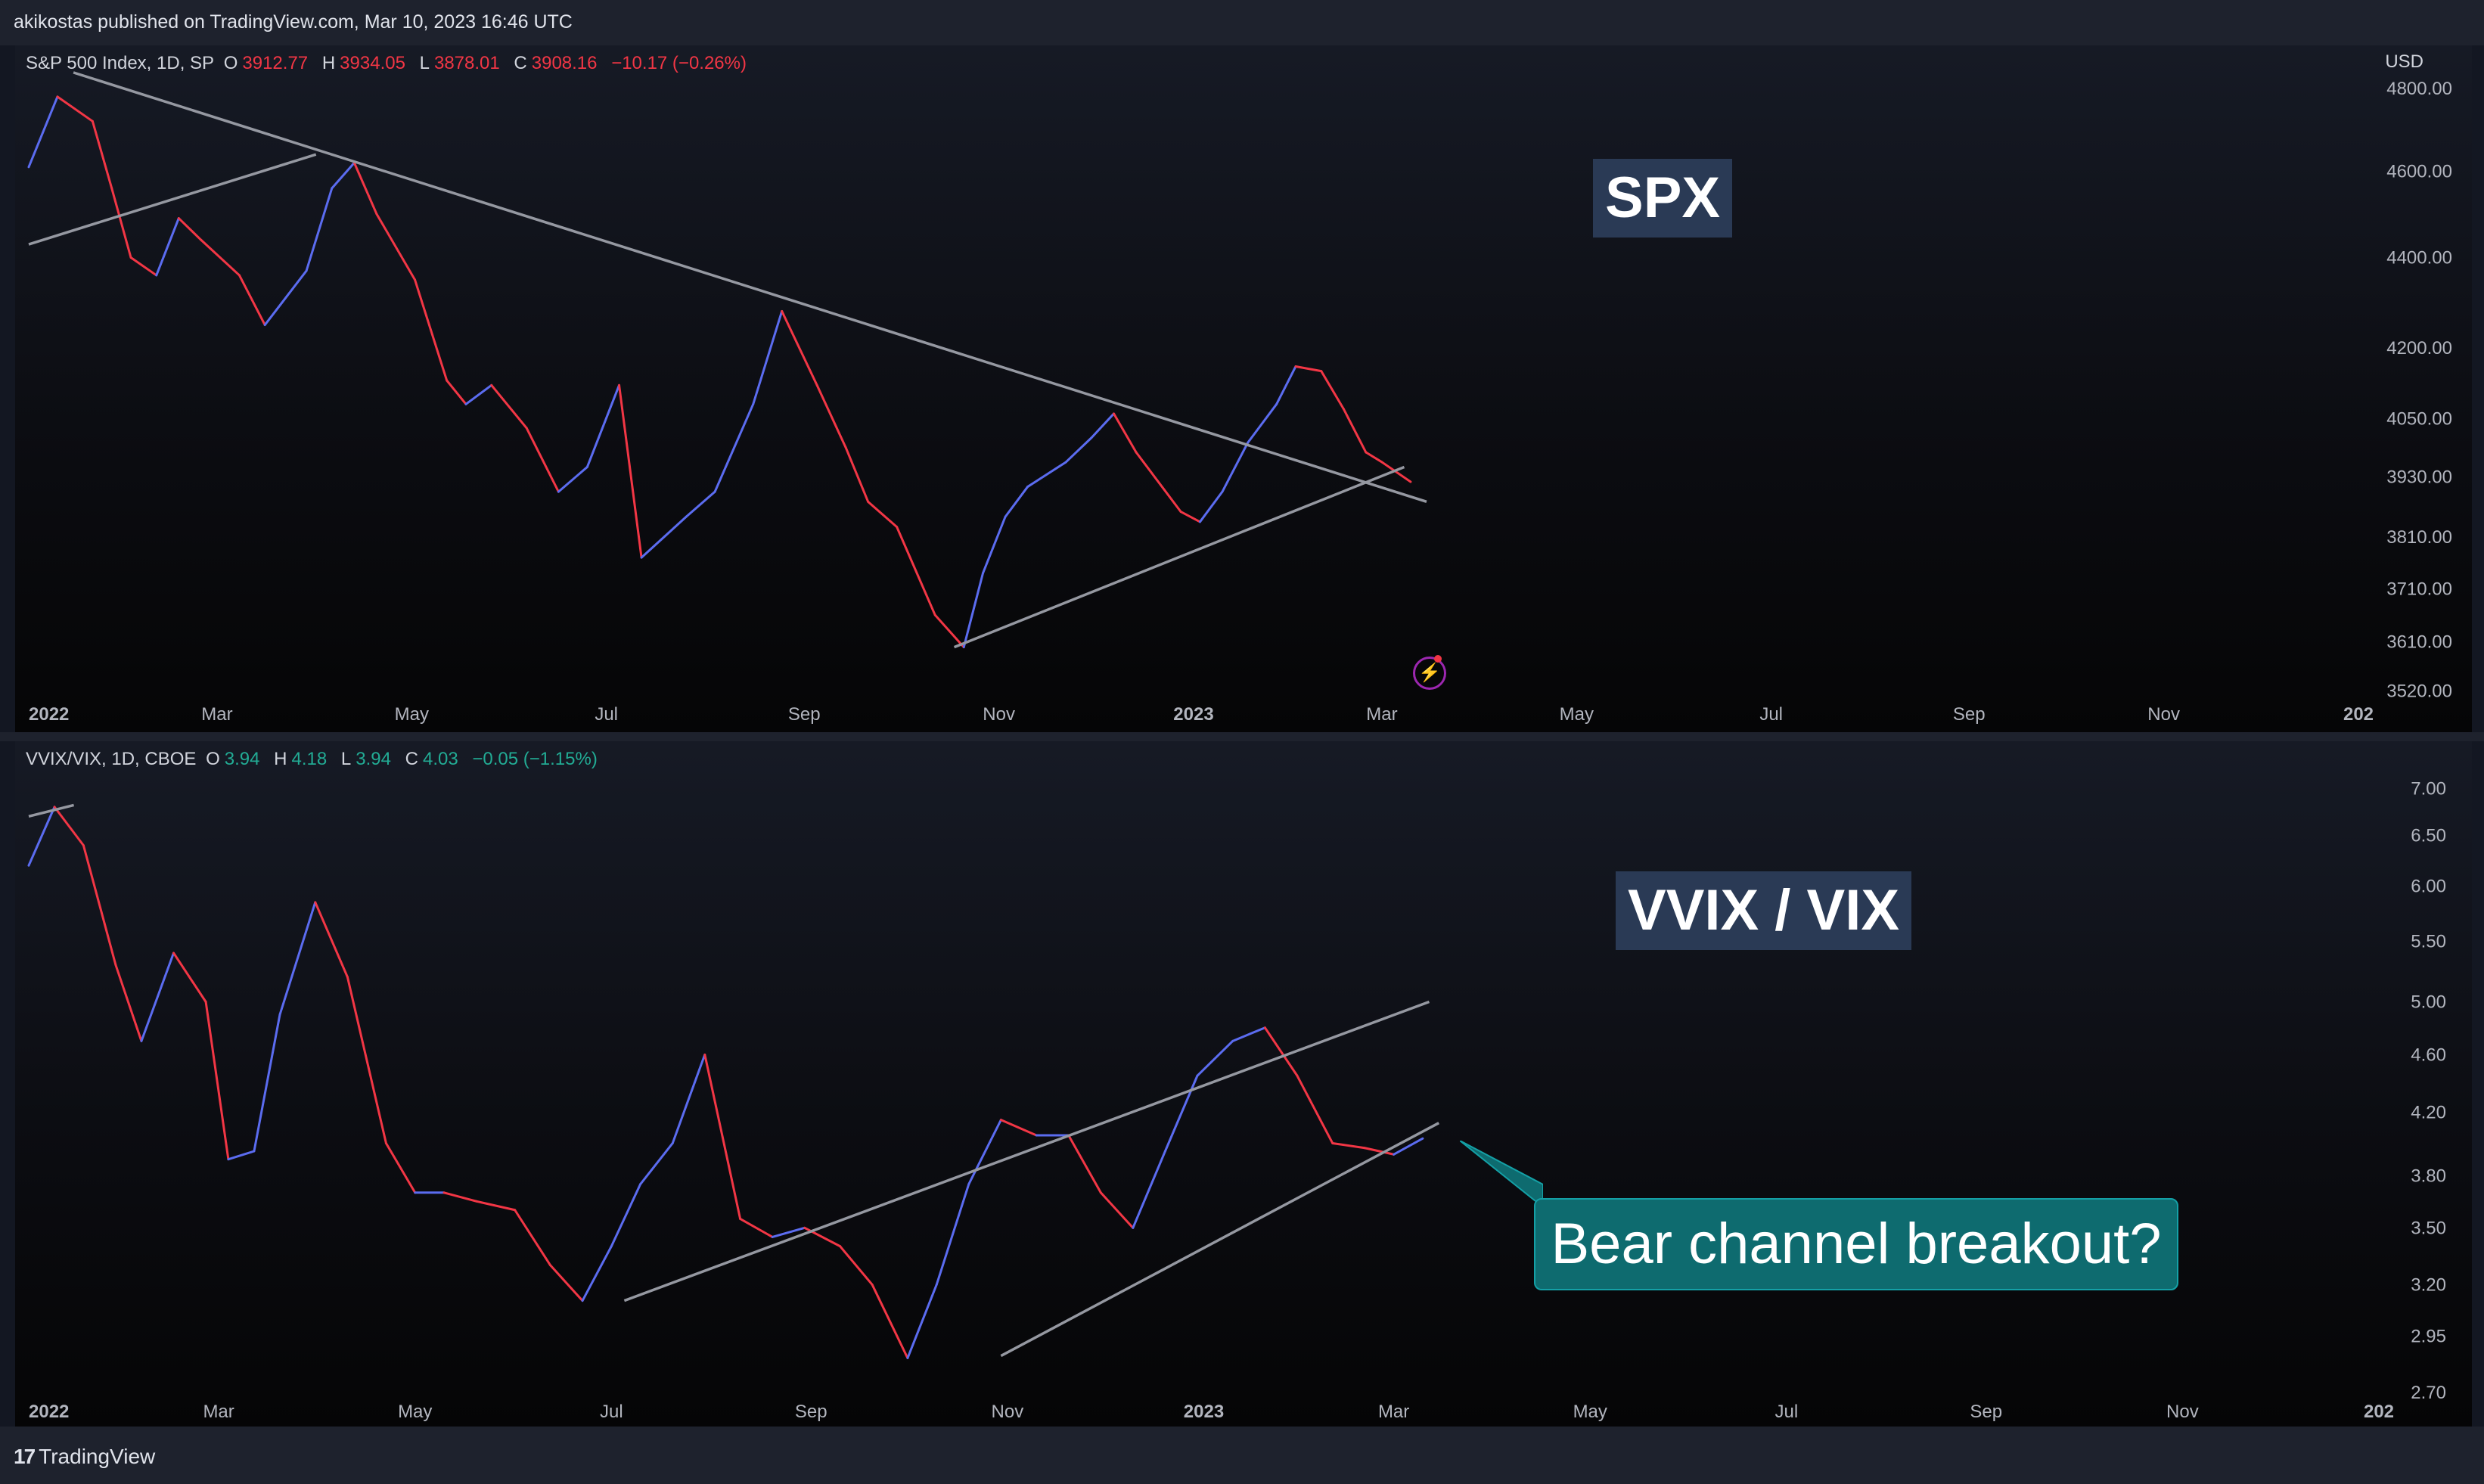 Image resolution: width=2484 pixels, height=1484 pixels. Describe the element at coordinates (805, 714) in the screenshot. I see `x-tick-label: Sep` at that location.